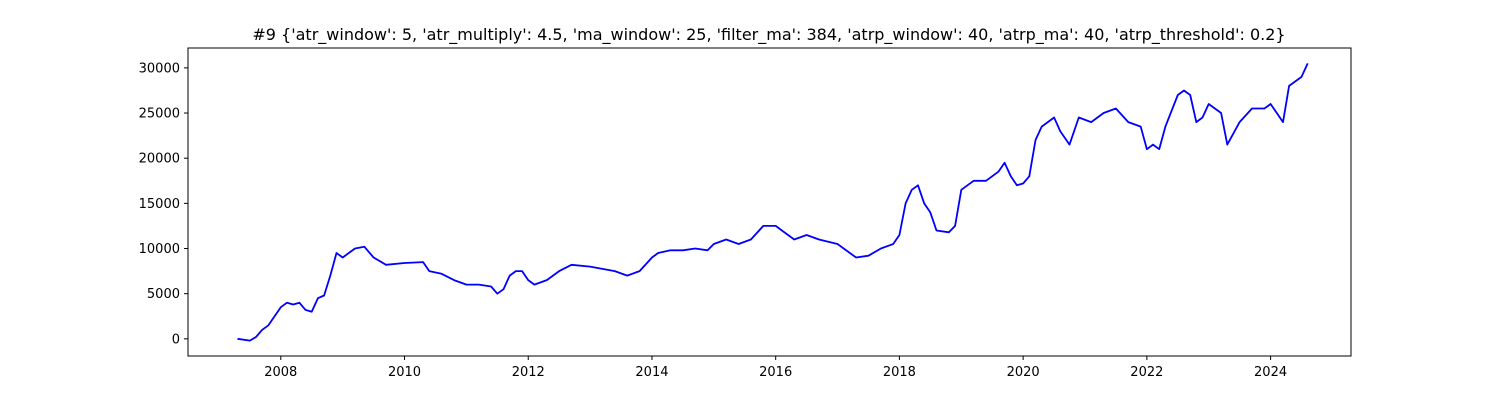  What do you see at coordinates (404, 372) in the screenshot?
I see `x-tick-label: 2010` at bounding box center [404, 372].